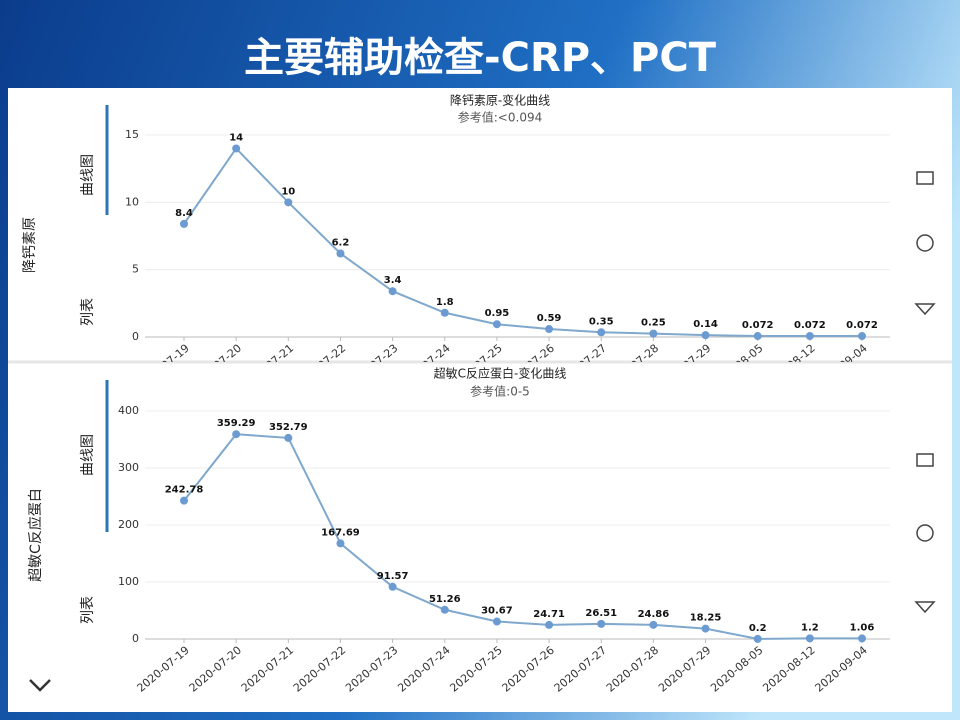 The image size is (960, 720). Describe the element at coordinates (184, 213) in the screenshot. I see `data-label: 8.4` at that location.